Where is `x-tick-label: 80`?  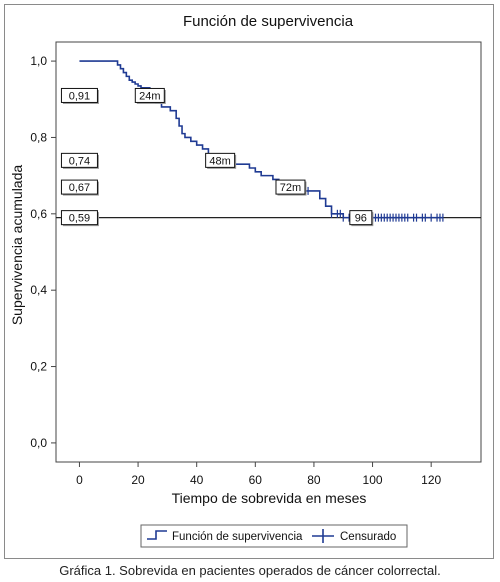
x-tick-label: 80 is located at coordinates (314, 480).